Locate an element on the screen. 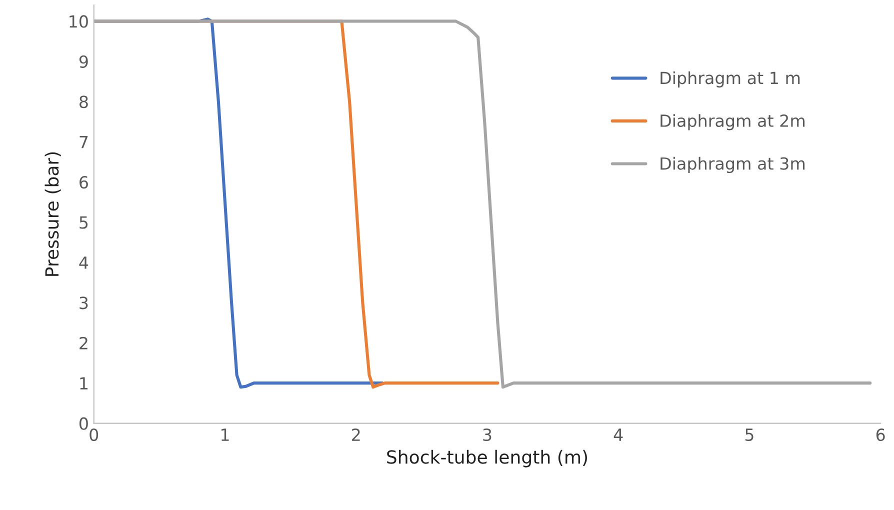 The image size is (894, 510). x-axis-title: Shock-tube length (m) is located at coordinates (487, 459).